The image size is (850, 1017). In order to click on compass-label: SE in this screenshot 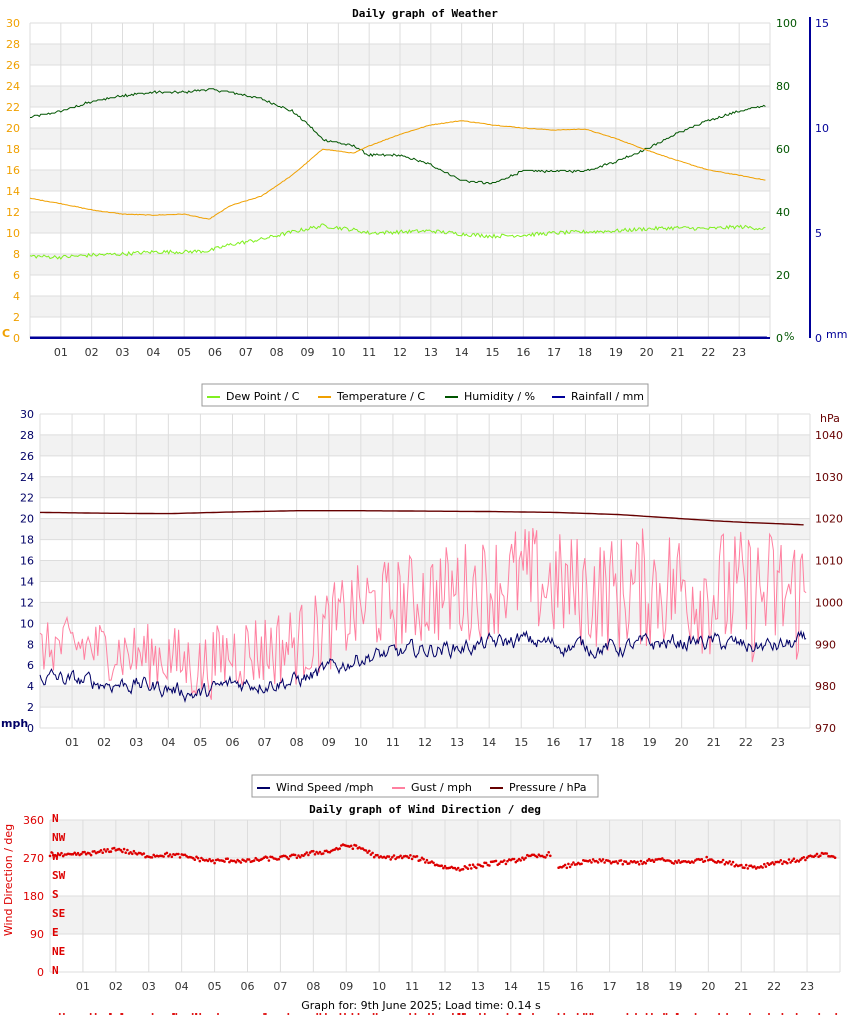, I will do `click(58, 913)`.